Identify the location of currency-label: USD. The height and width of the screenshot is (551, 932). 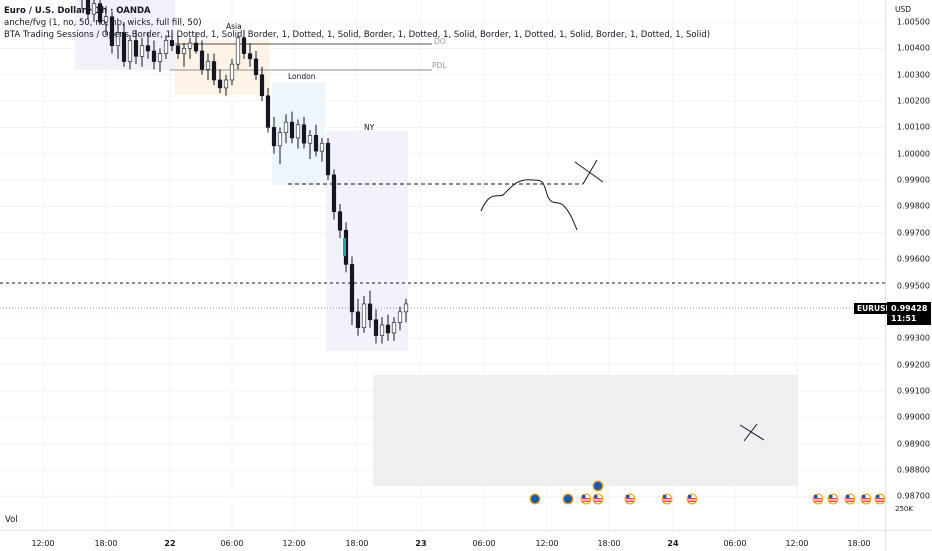
(903, 9).